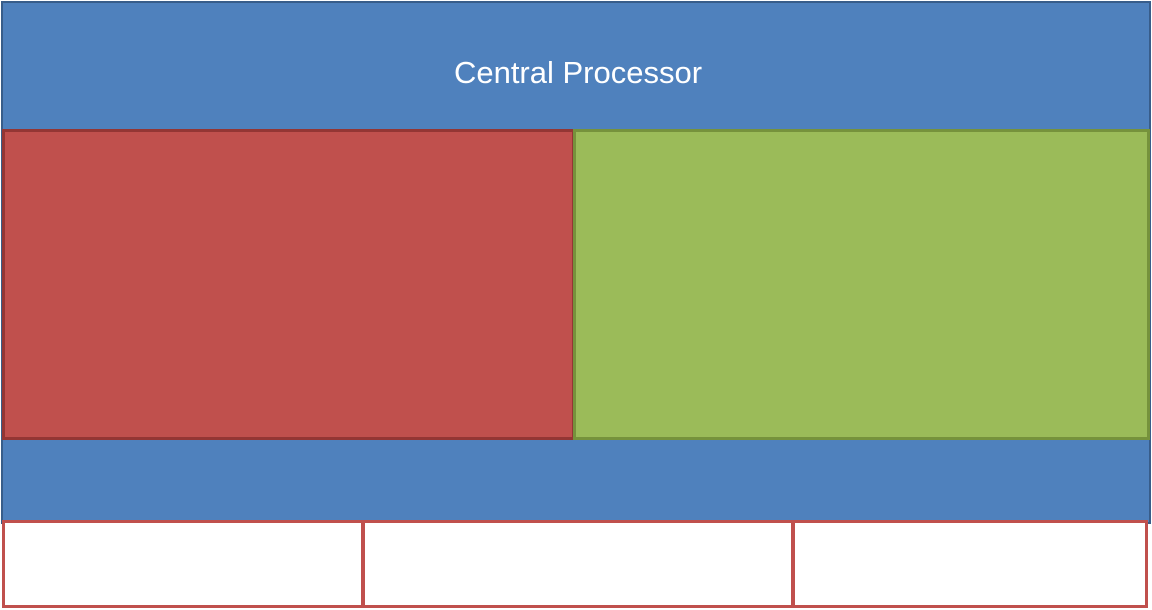 The height and width of the screenshot is (610, 1152). Describe the element at coordinates (578, 72) in the screenshot. I see `central-processor-title: Central Processor` at that location.